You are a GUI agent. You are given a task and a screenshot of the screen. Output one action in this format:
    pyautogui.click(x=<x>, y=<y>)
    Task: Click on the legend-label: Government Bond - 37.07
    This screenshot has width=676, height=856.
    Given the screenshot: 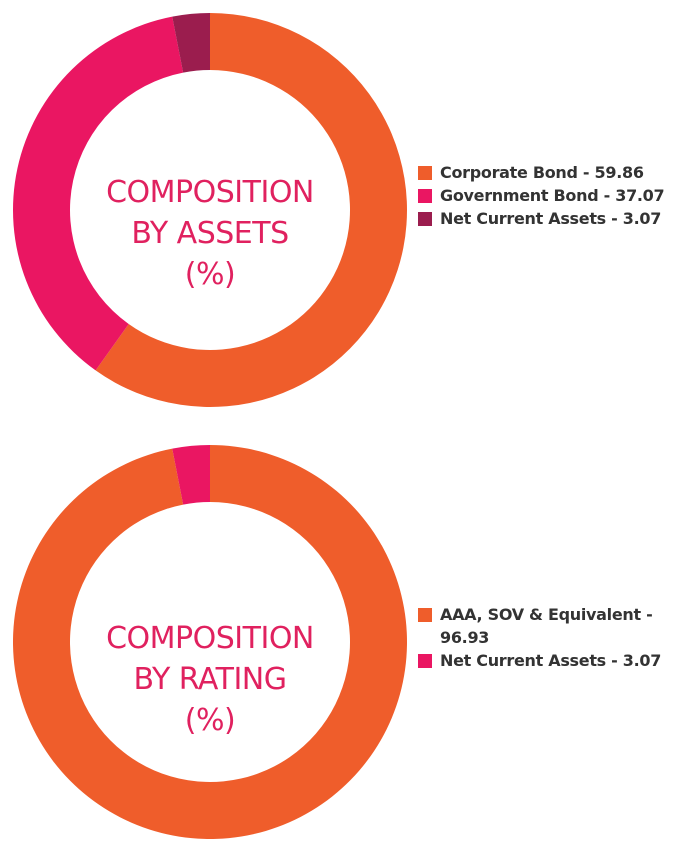 What is the action you would take?
    pyautogui.click(x=552, y=195)
    